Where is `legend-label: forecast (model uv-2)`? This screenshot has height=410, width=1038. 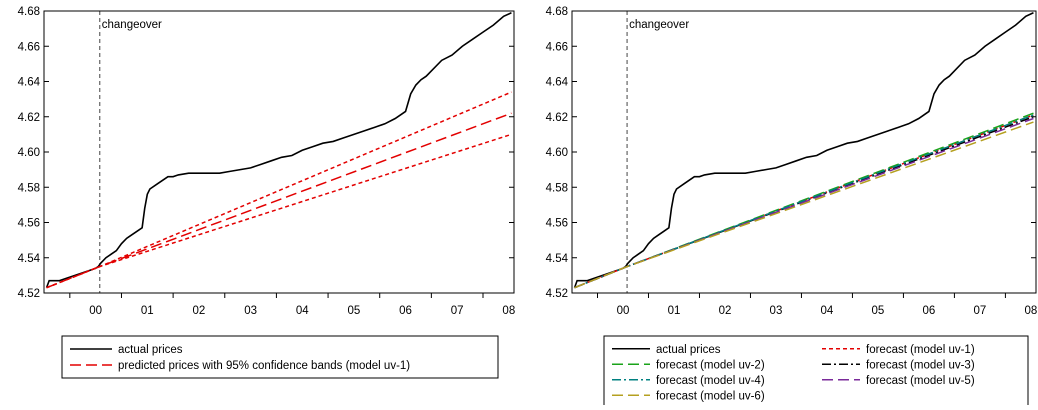
legend-label: forecast (model uv-2) is located at coordinates (710, 365).